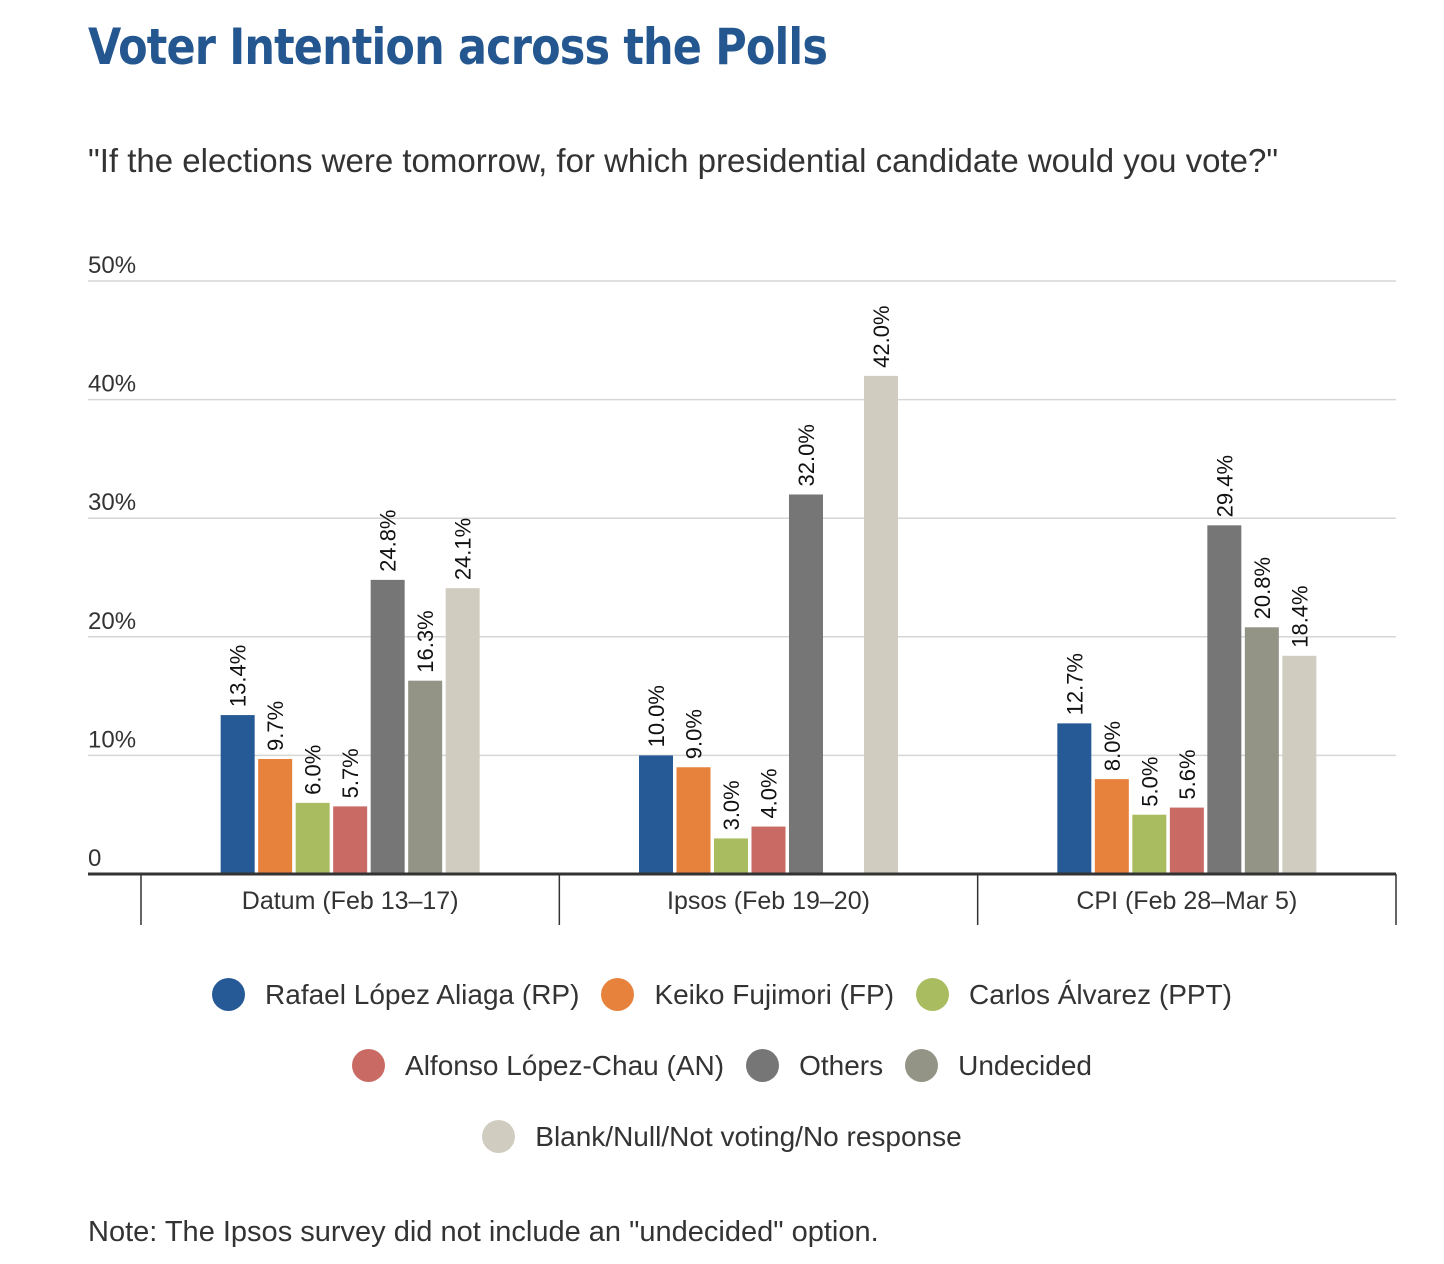  What do you see at coordinates (112, 502) in the screenshot?
I see `y-tick-label: 30%` at bounding box center [112, 502].